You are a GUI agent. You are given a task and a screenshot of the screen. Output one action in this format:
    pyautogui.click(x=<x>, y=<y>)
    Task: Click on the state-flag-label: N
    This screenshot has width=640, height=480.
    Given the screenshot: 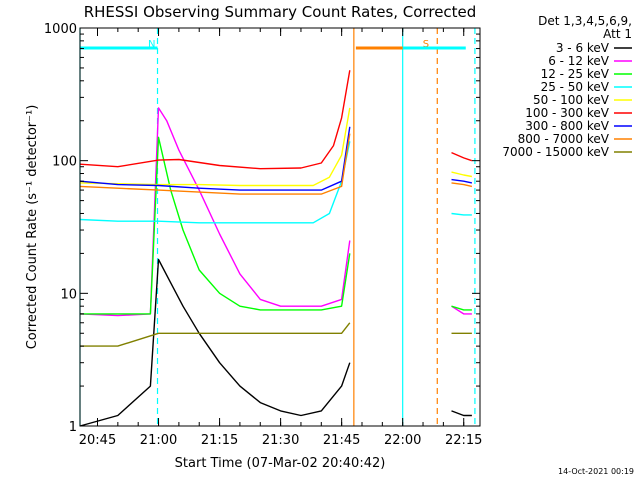 What is the action you would take?
    pyautogui.click(x=151, y=44)
    